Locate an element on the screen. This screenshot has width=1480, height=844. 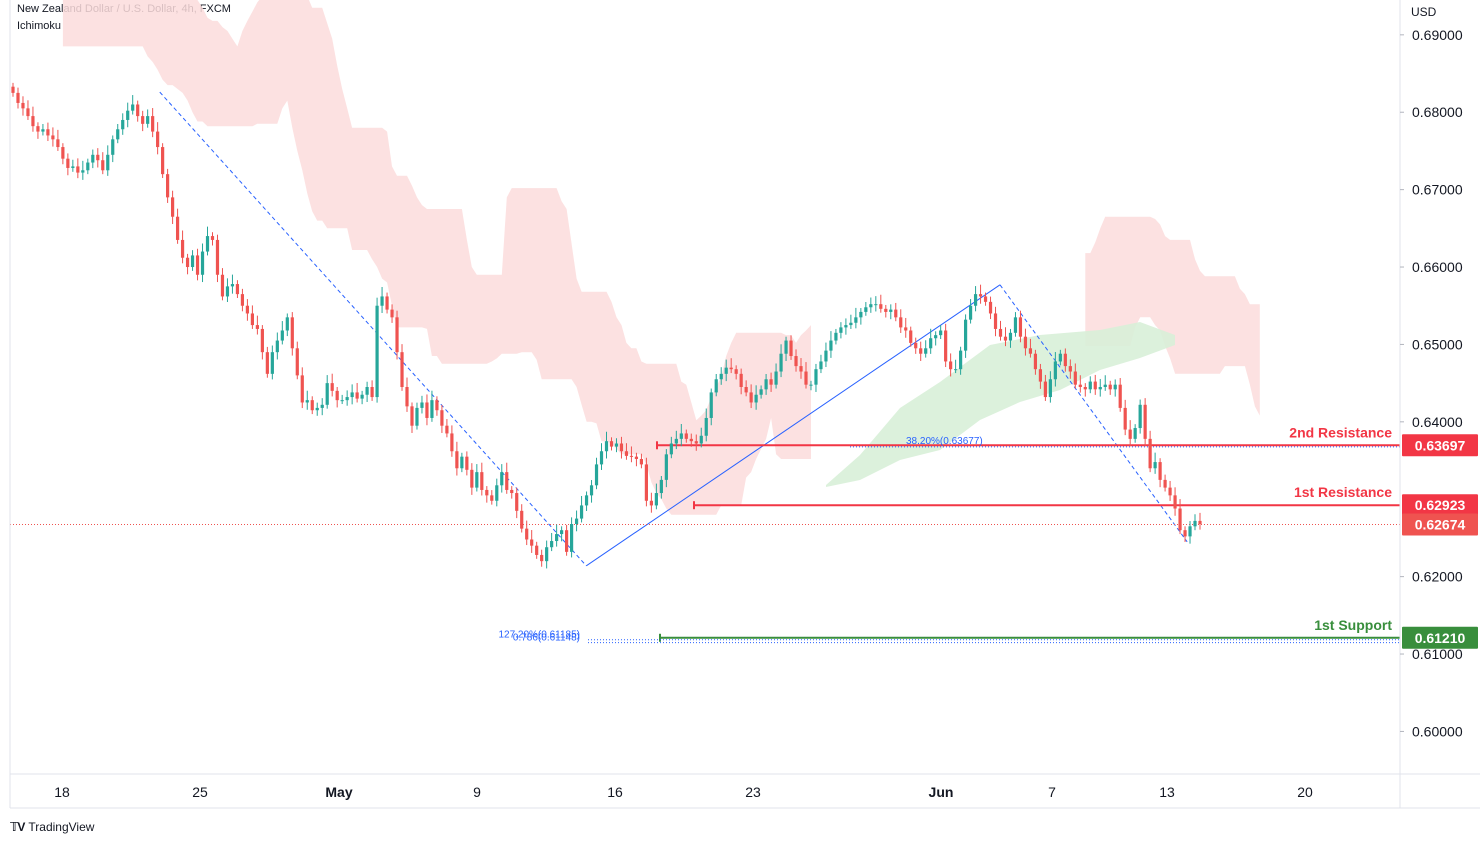
indicator-label: Ichimoku is located at coordinates (39, 26).